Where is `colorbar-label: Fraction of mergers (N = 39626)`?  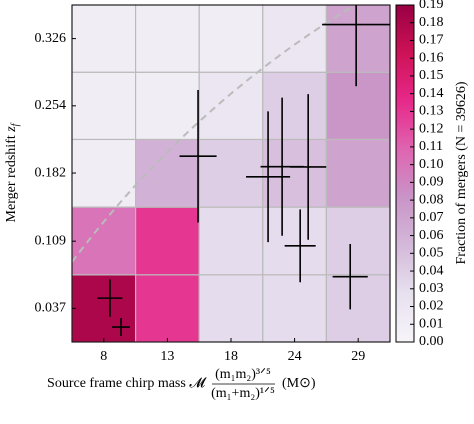
colorbar-label: Fraction of mergers (N = 39626) is located at coordinates (461, 172).